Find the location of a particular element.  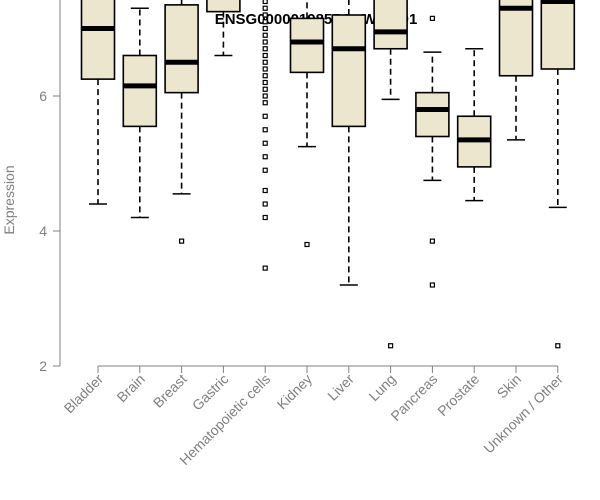

y-axis: 246810 is located at coordinates (50, 187).